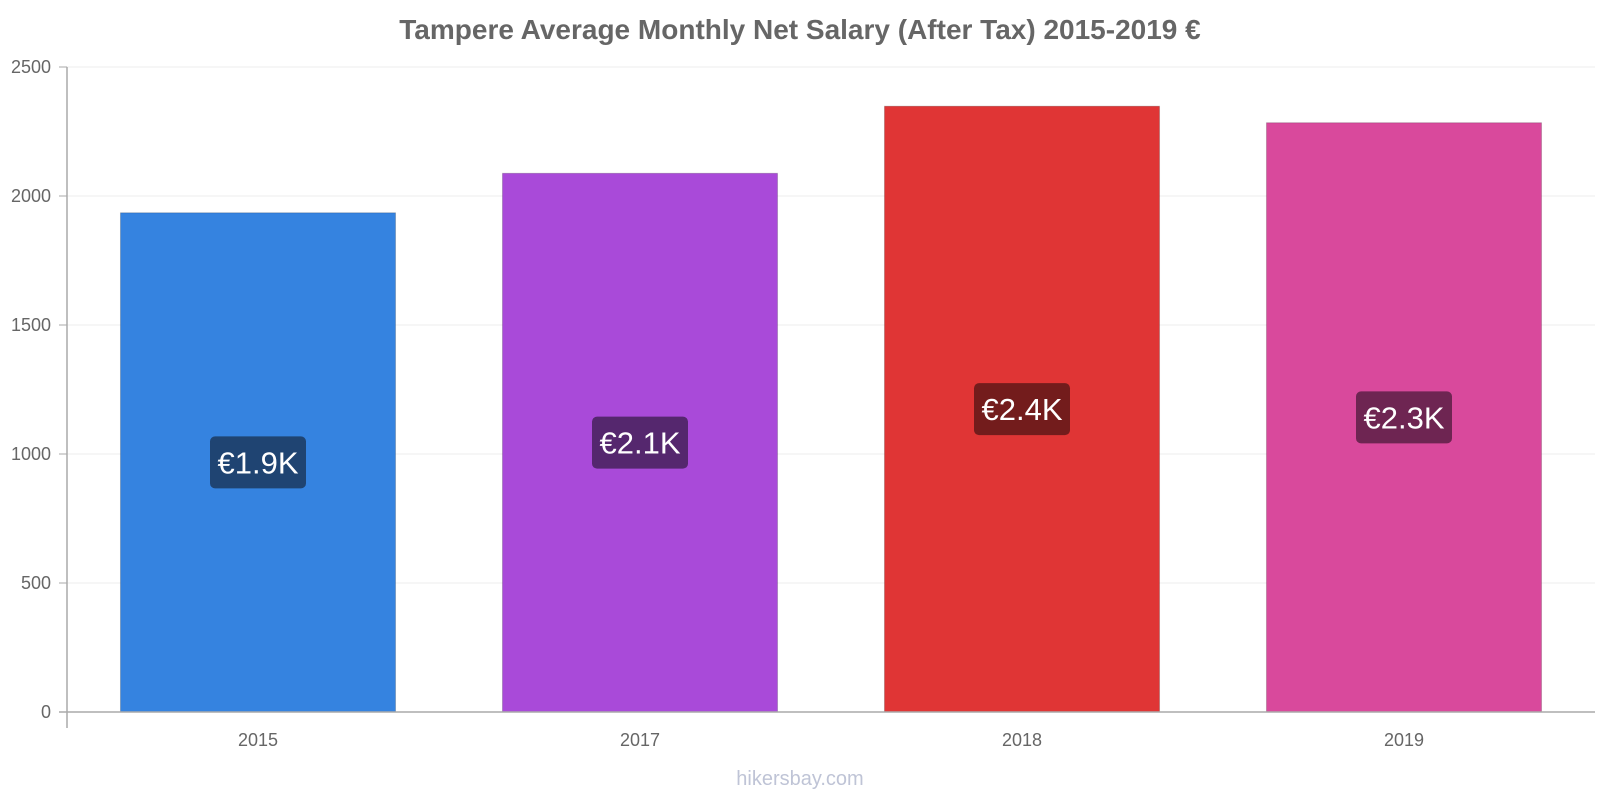 This screenshot has width=1600, height=800. Describe the element at coordinates (640, 740) in the screenshot. I see `x-tick-label: 2017` at that location.